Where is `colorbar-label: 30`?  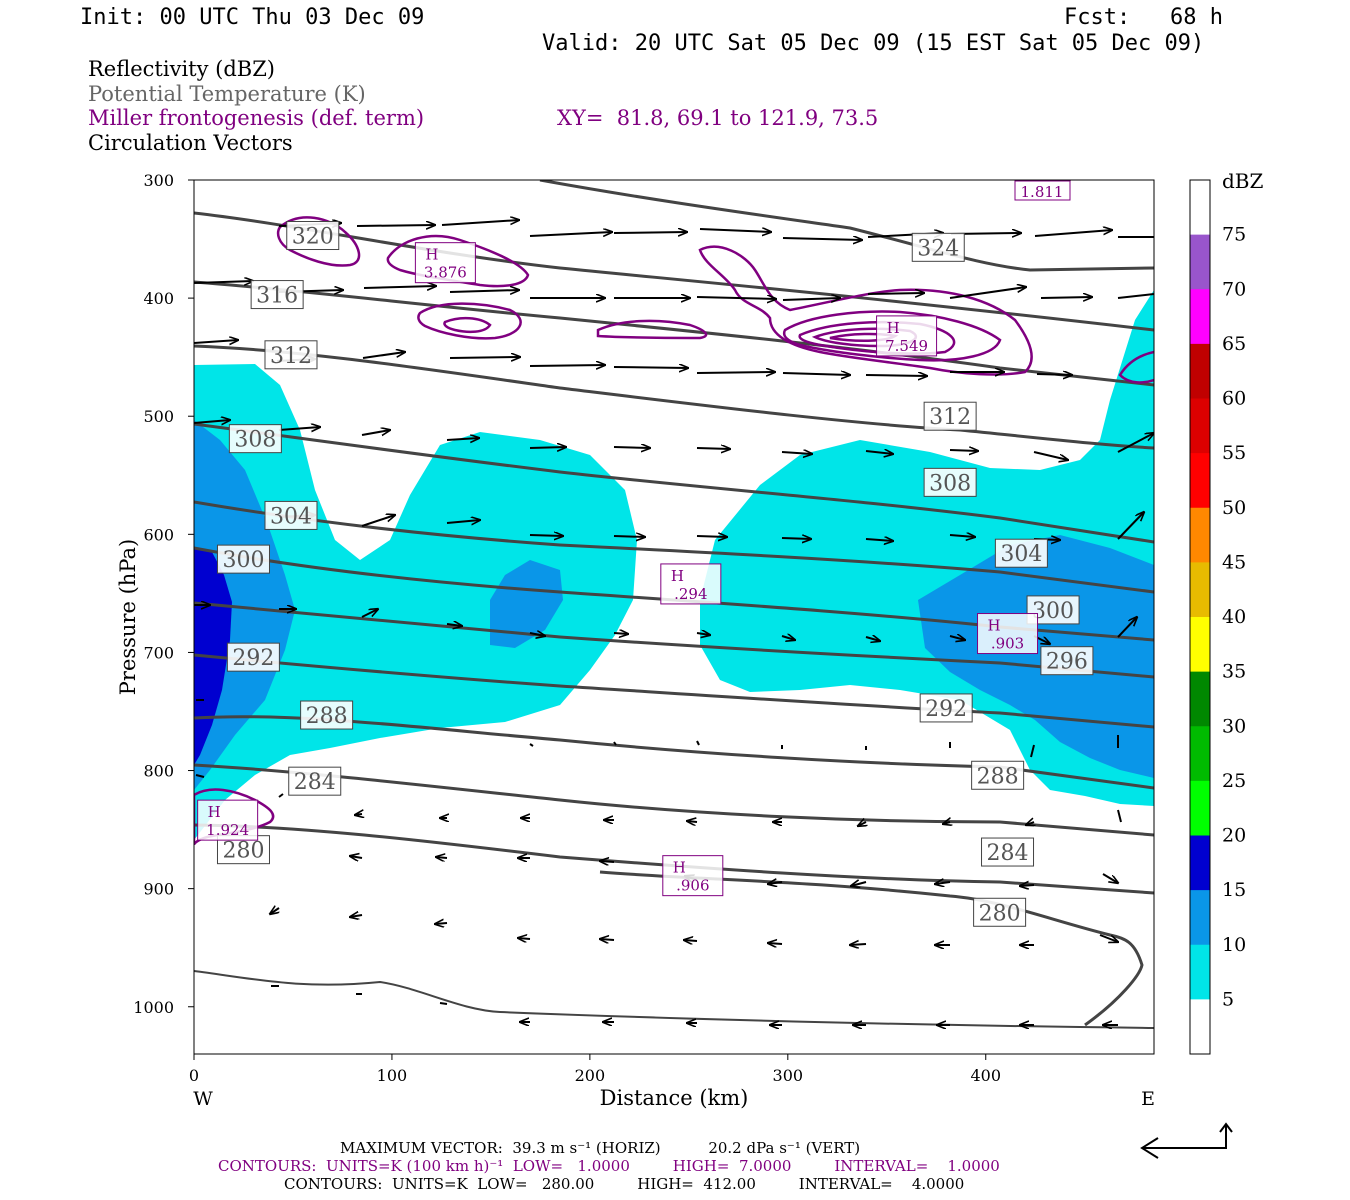 colorbar-label: 30 is located at coordinates (1234, 726).